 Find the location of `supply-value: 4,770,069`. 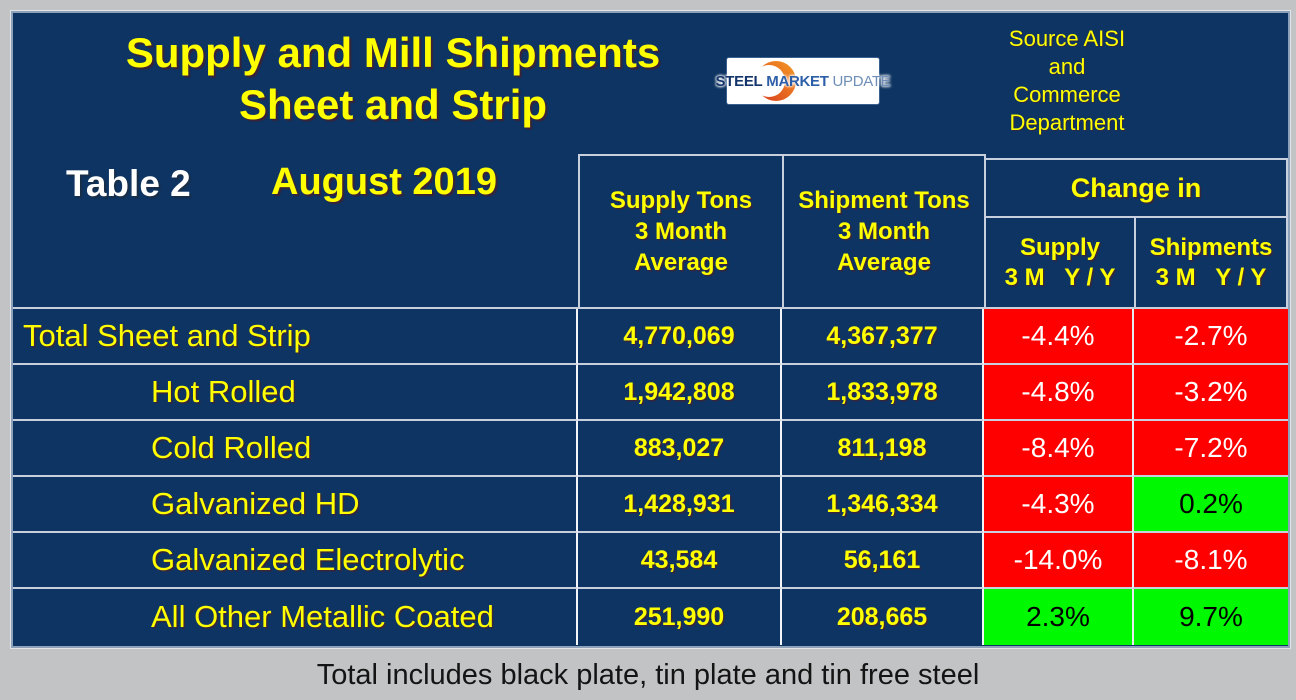

supply-value: 4,770,069 is located at coordinates (680, 337).